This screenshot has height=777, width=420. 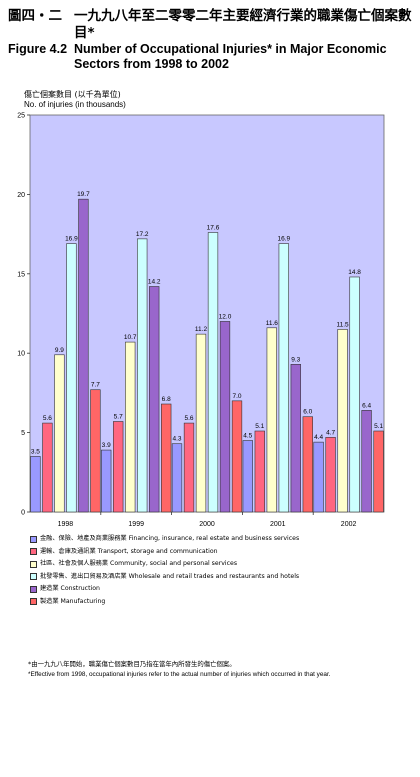 I want to click on bar-value-label: 17.2, so click(x=142, y=234).